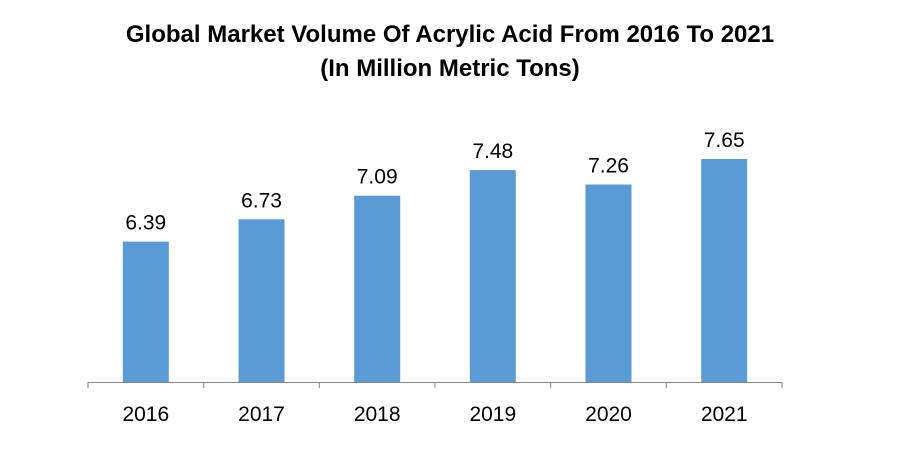 This screenshot has height=449, width=900. I want to click on bar-2018, so click(377, 288).